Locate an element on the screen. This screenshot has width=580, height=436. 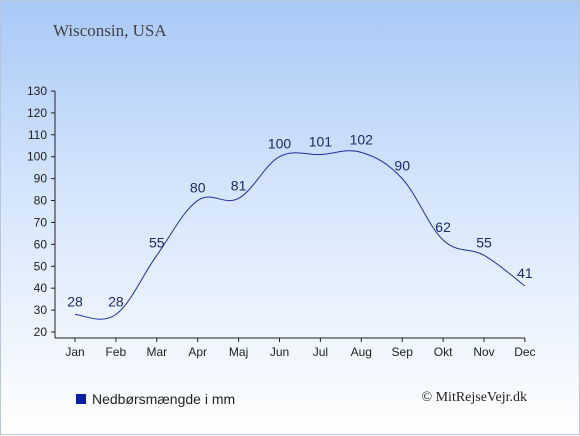
y-tick-label: 50 is located at coordinates (41, 266).